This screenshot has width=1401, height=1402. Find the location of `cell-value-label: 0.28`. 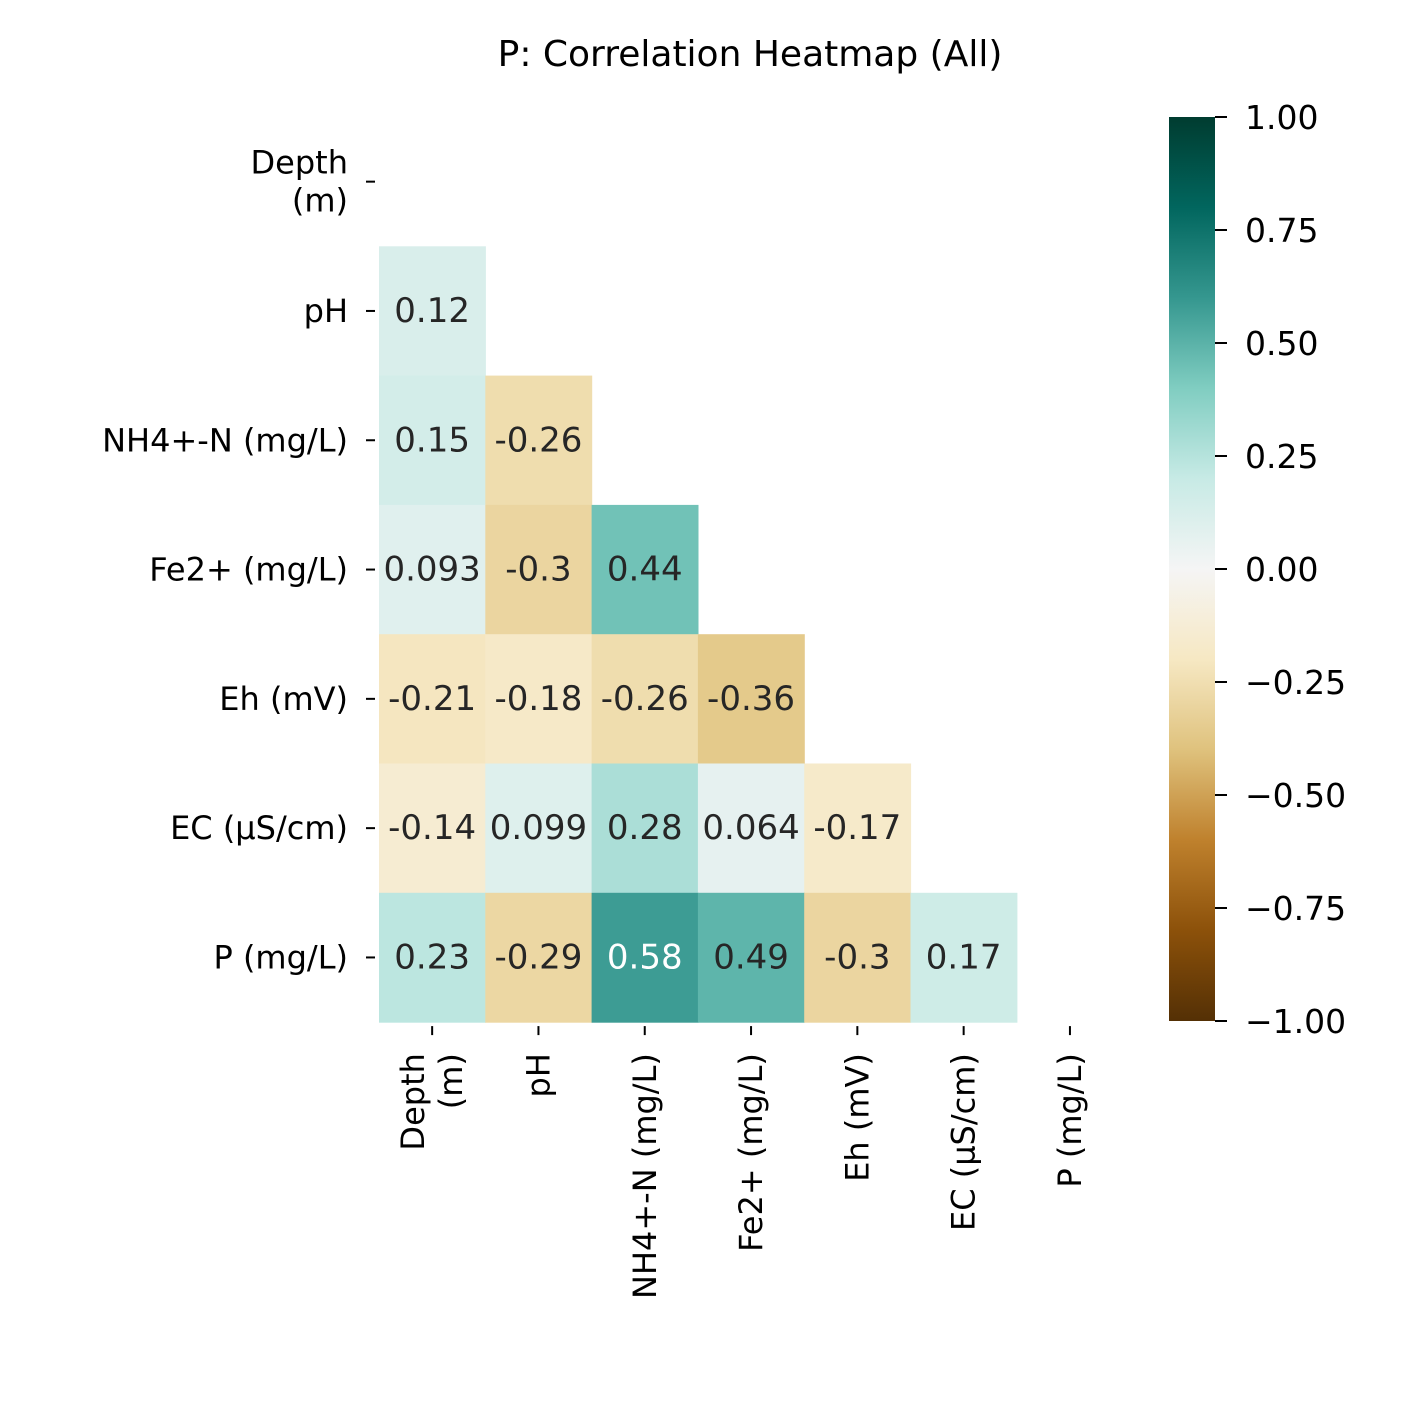

cell-value-label: 0.28 is located at coordinates (645, 828).